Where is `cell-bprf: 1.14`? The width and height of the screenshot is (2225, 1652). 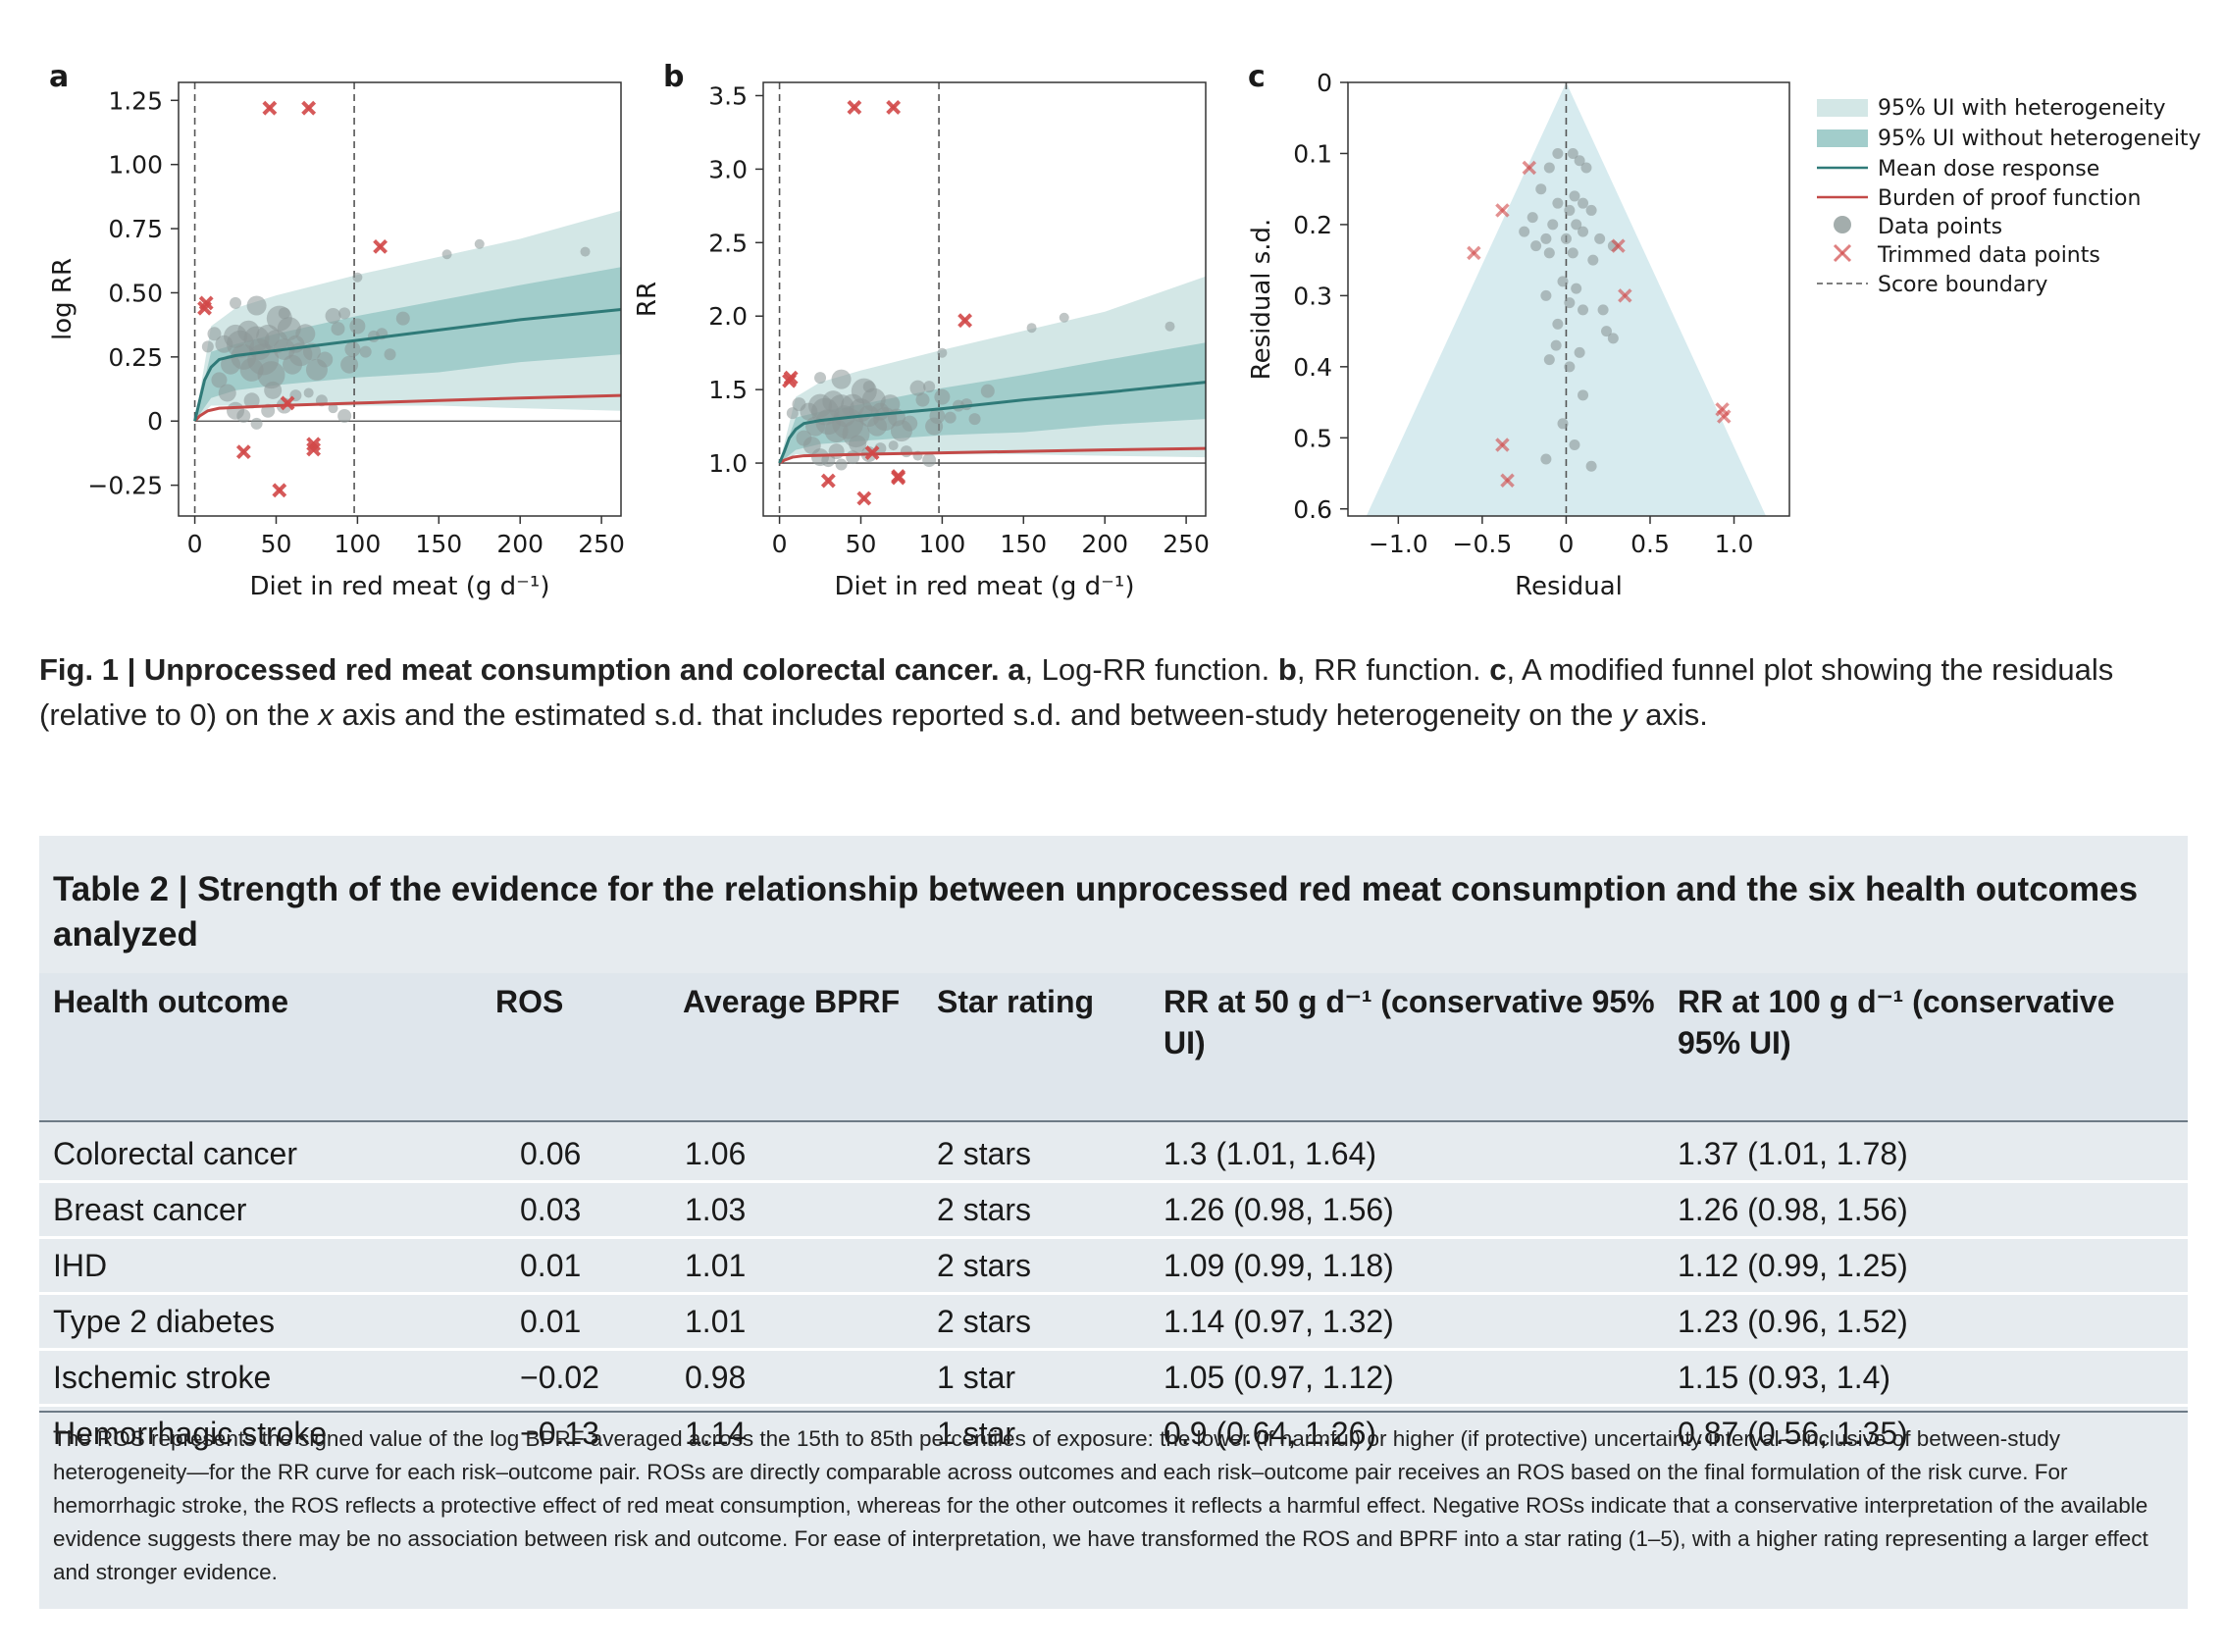
cell-bprf: 1.14 is located at coordinates (716, 1433).